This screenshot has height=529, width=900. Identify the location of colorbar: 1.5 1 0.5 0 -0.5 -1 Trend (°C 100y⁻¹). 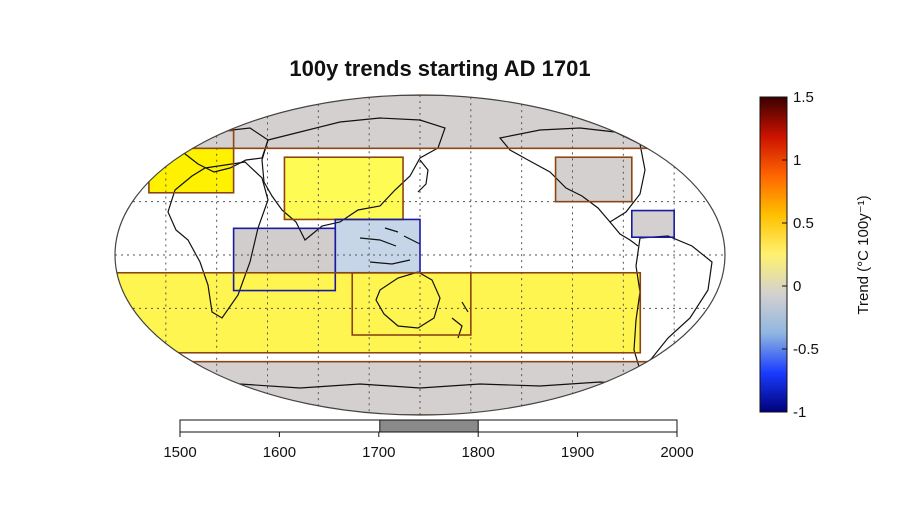
(815, 255).